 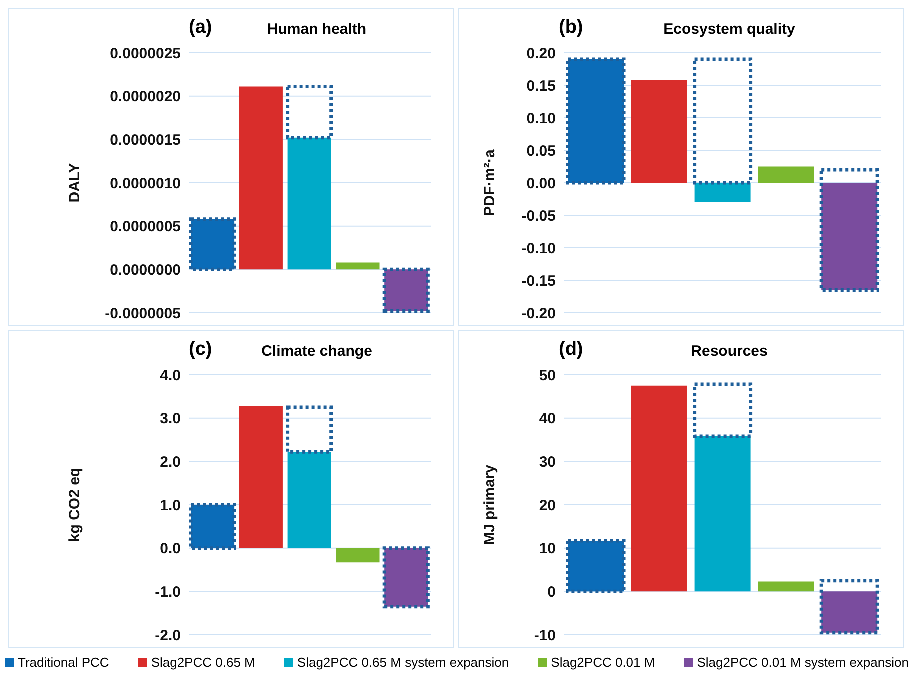 I want to click on y-tick-label: 30, so click(x=547, y=462).